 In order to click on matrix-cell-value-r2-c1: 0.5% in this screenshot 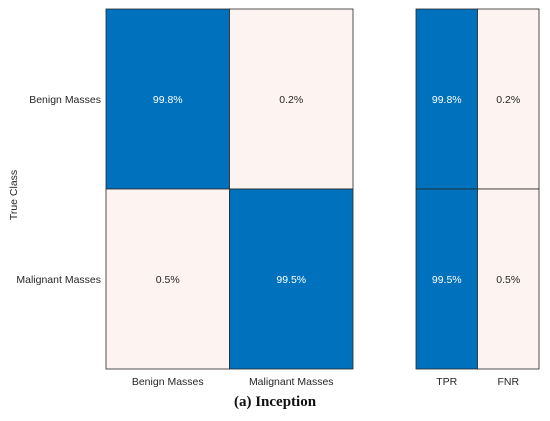, I will do `click(168, 280)`.